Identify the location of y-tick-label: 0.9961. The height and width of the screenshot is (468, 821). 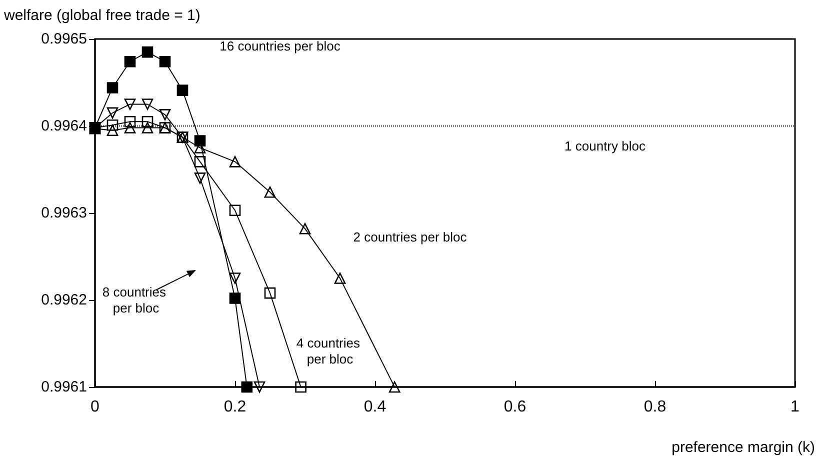
(64, 387).